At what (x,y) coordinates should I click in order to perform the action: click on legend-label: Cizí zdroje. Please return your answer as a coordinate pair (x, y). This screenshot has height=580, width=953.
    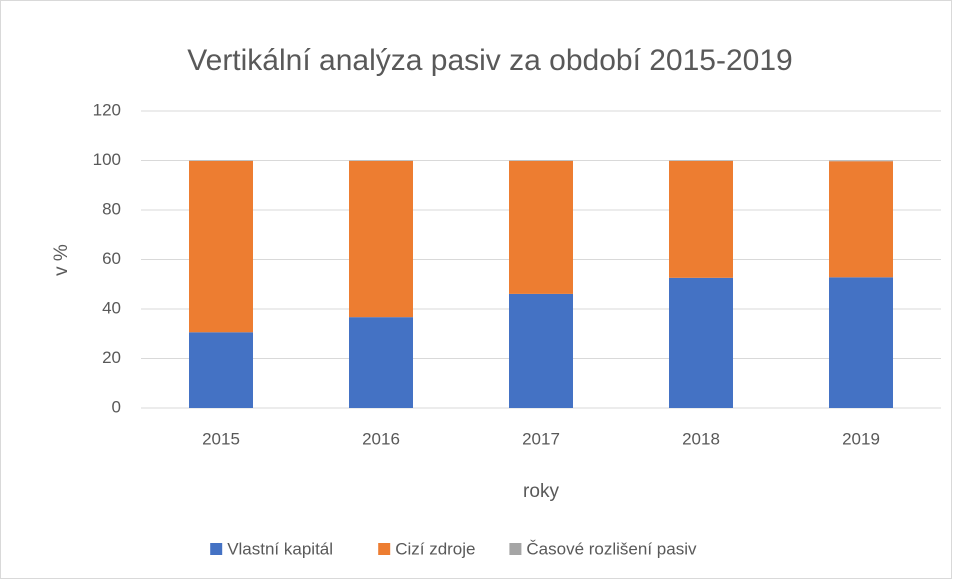
    Looking at the image, I should click on (435, 548).